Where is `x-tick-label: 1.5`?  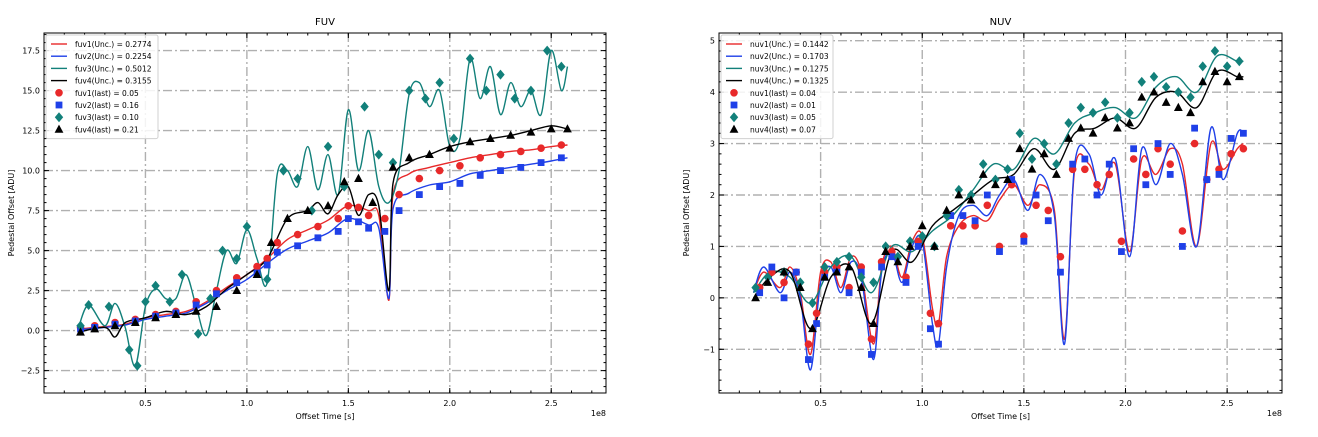
x-tick-label: 1.5 is located at coordinates (1024, 403).